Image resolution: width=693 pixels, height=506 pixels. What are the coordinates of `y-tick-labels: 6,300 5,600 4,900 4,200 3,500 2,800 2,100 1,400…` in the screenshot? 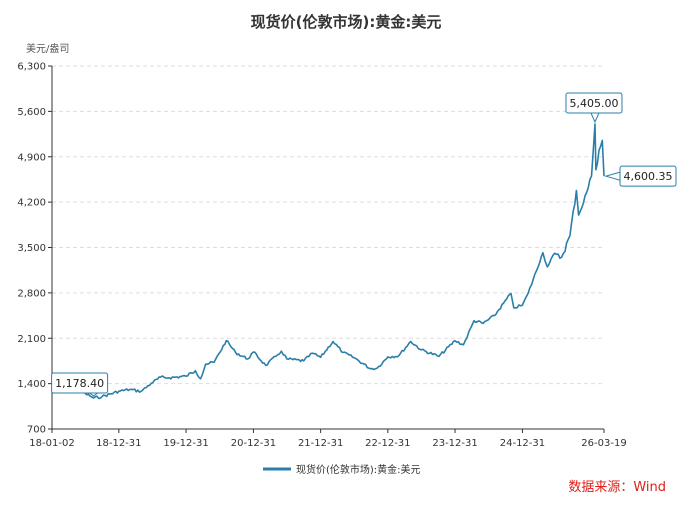 It's located at (31, 249).